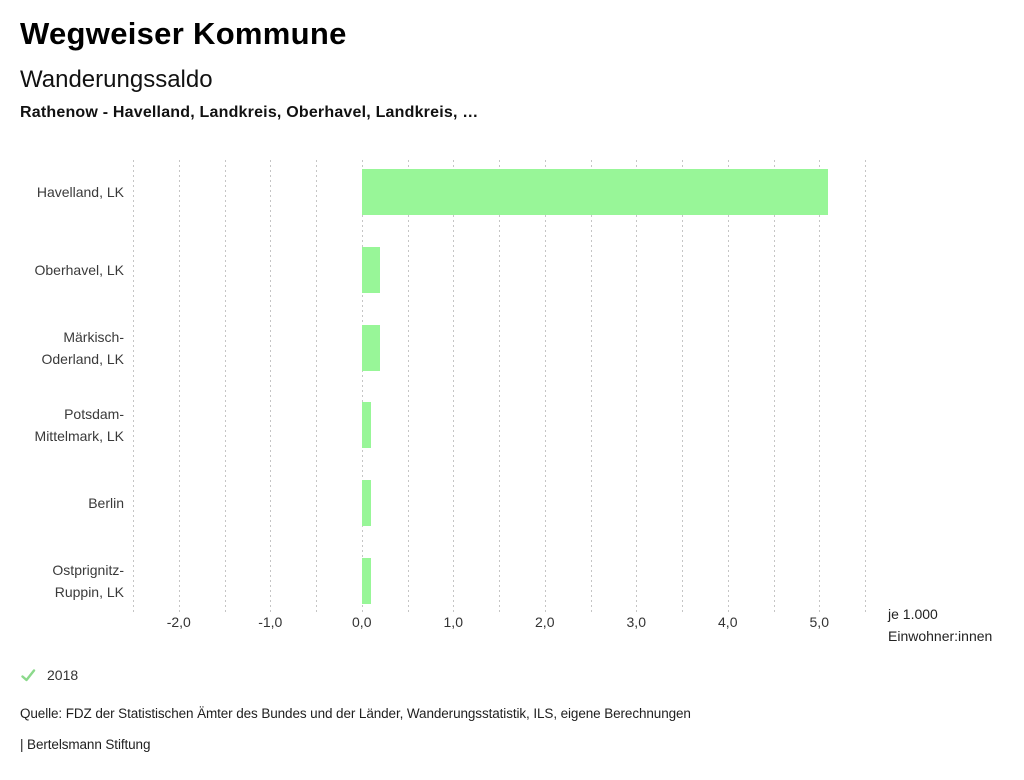 The image size is (1024, 780). I want to click on bar-havelland-lk, so click(595, 192).